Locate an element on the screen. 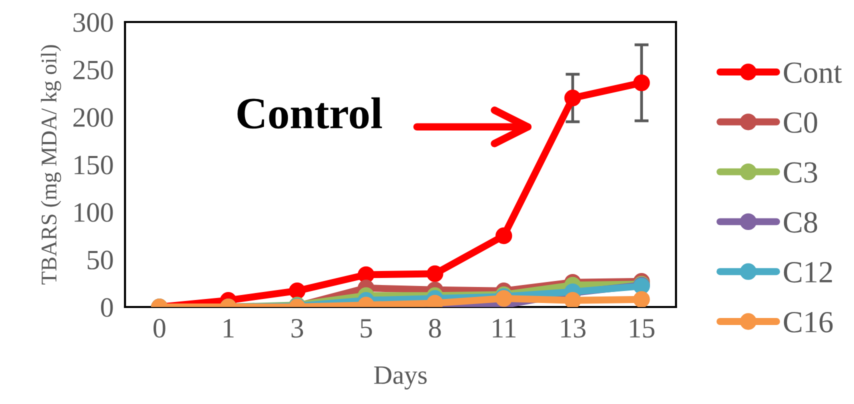 This screenshot has height=404, width=854. legend-label: C0 is located at coordinates (801, 122).